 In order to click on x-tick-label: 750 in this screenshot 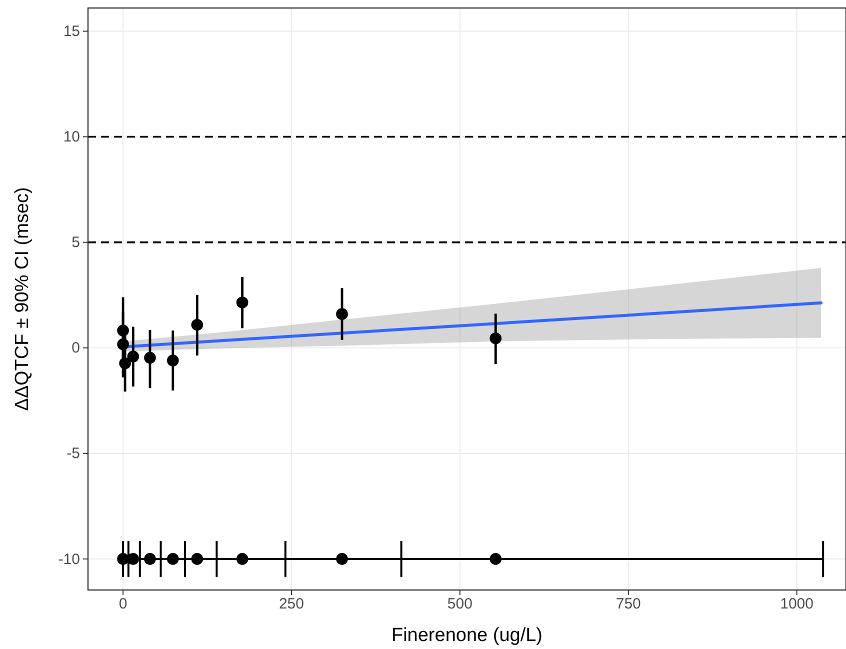, I will do `click(628, 604)`.